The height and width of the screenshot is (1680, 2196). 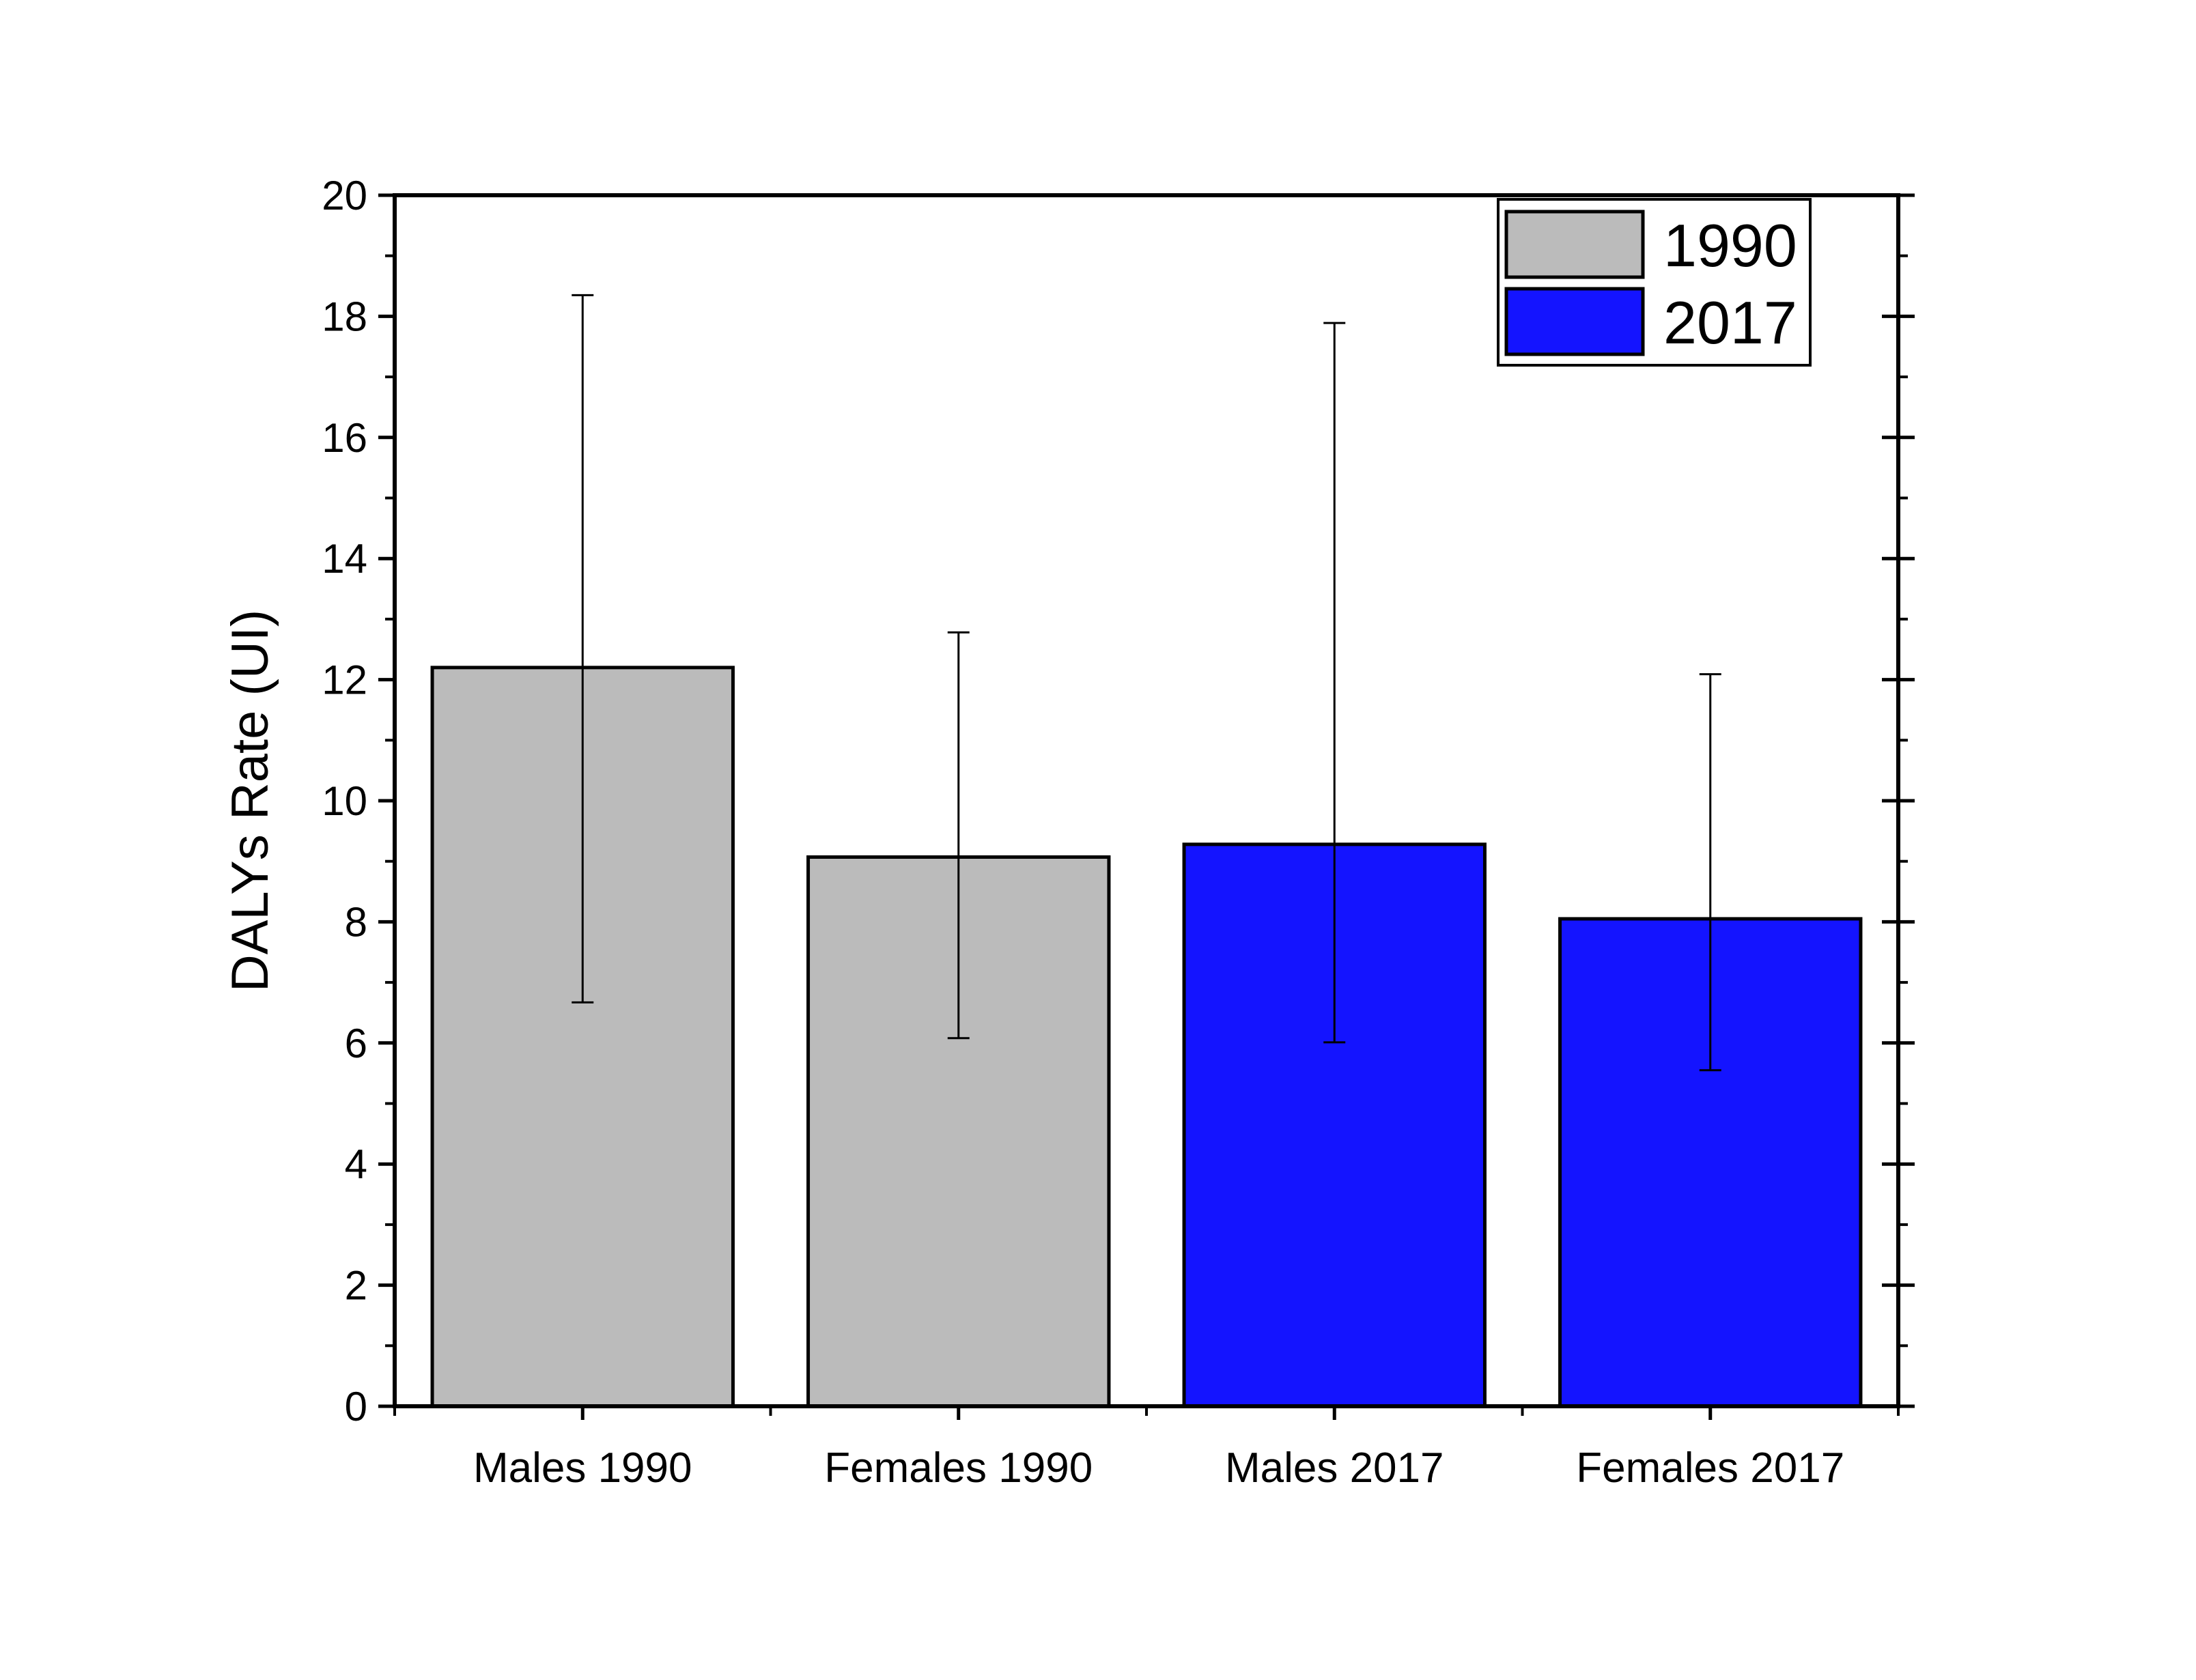 I want to click on y-tick-label: 10, so click(x=344, y=801).